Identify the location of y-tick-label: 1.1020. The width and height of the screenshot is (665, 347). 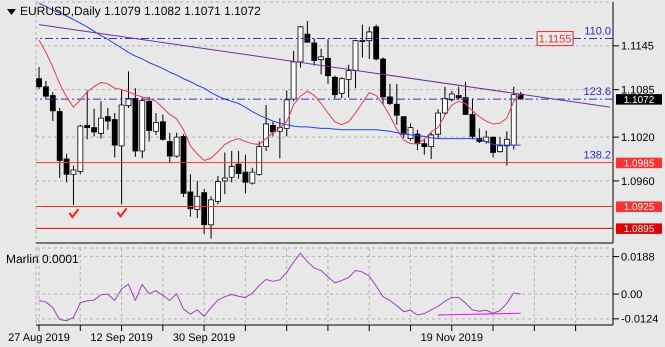
(638, 138).